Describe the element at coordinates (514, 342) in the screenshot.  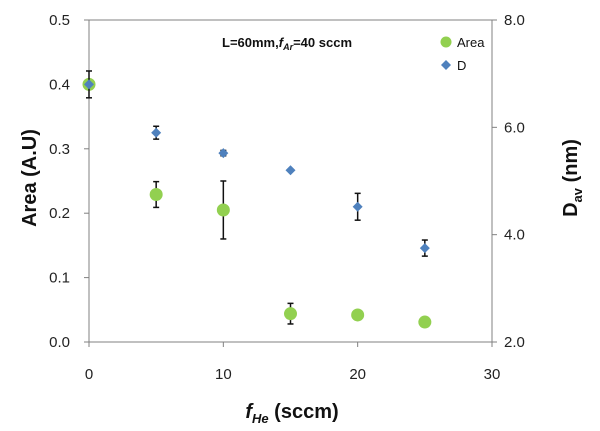
I see `y-right-tick-label: 2.0` at that location.